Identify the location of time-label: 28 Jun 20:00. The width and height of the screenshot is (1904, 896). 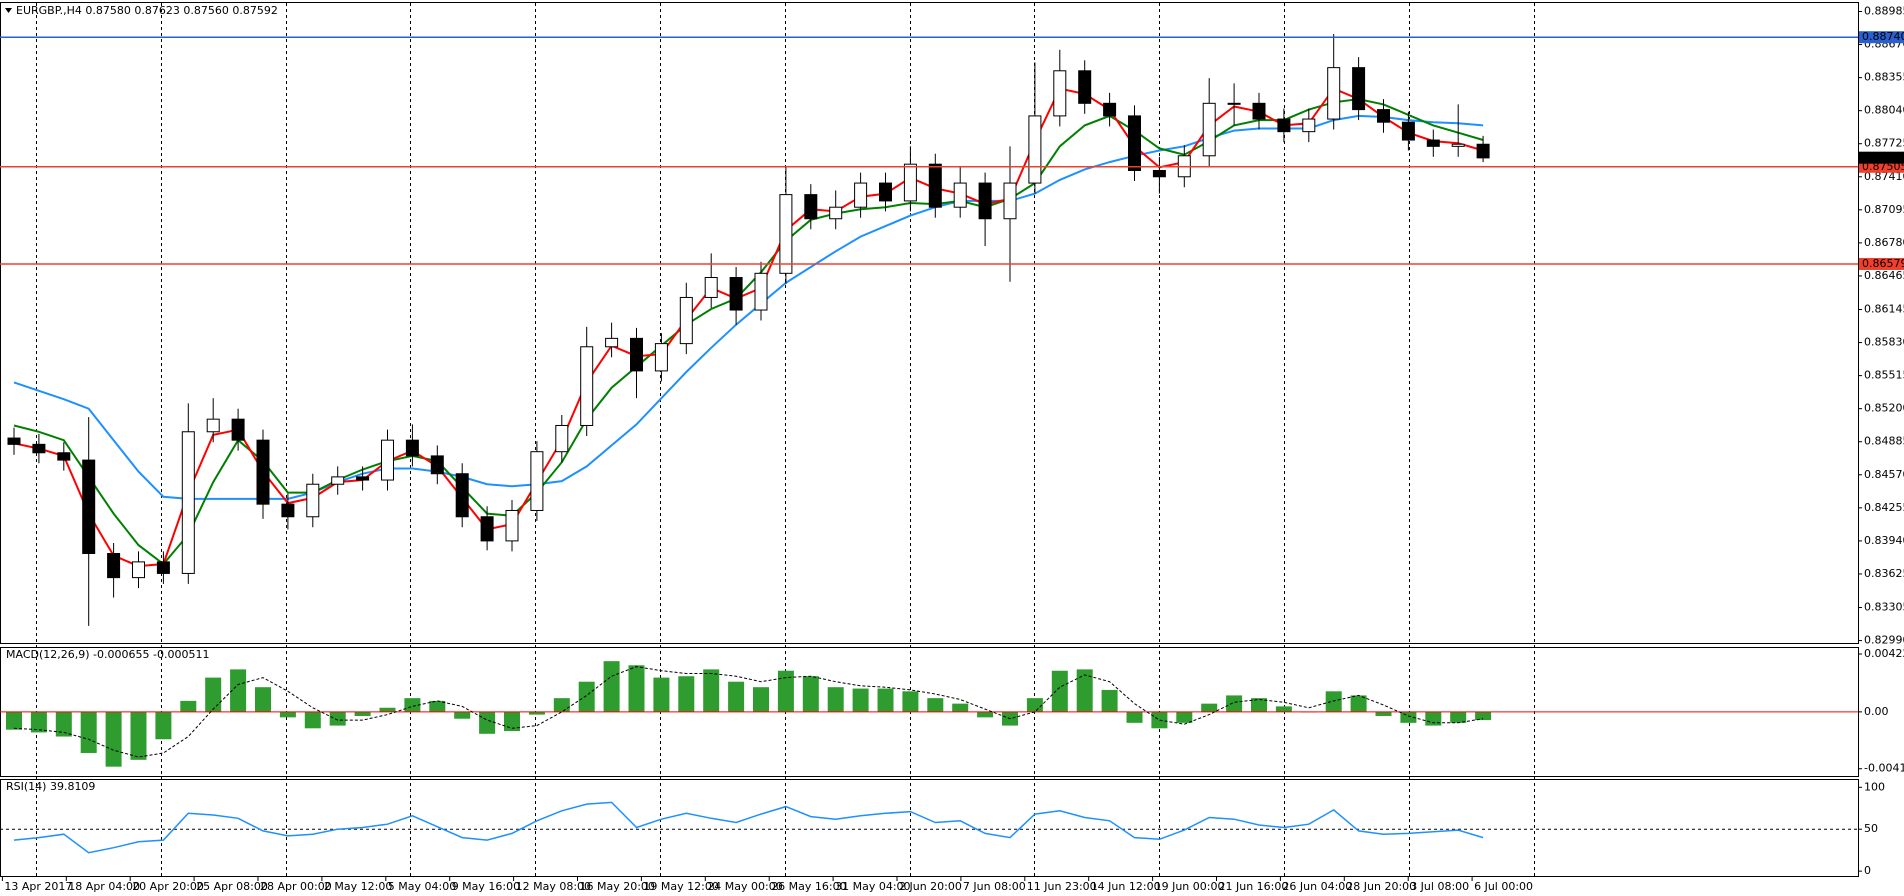
(1381, 886).